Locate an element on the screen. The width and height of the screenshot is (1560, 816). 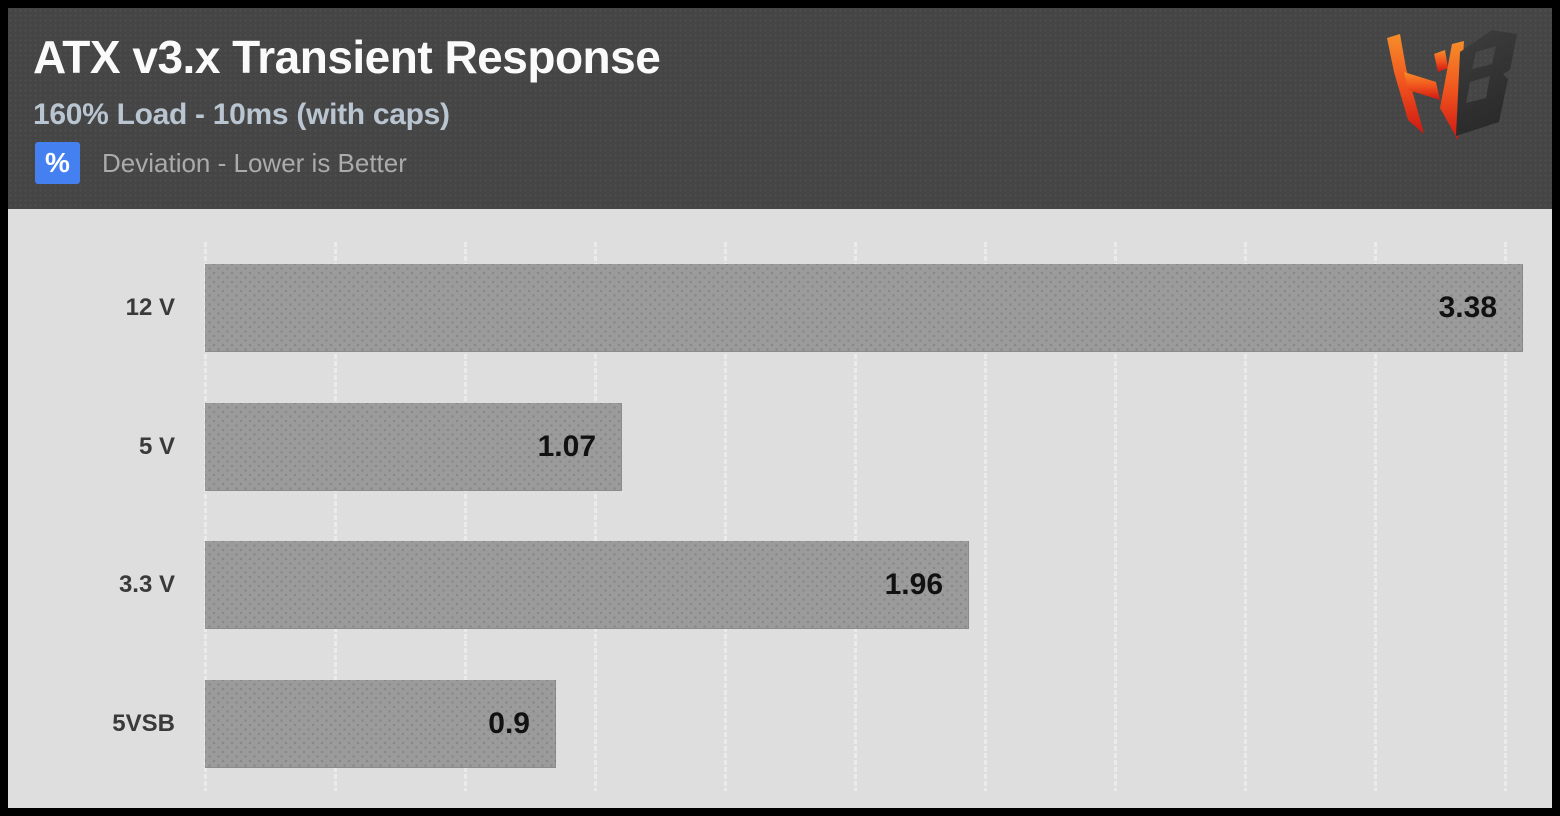
legend-row: % Deviation - Lower is Better is located at coordinates (221, 163).